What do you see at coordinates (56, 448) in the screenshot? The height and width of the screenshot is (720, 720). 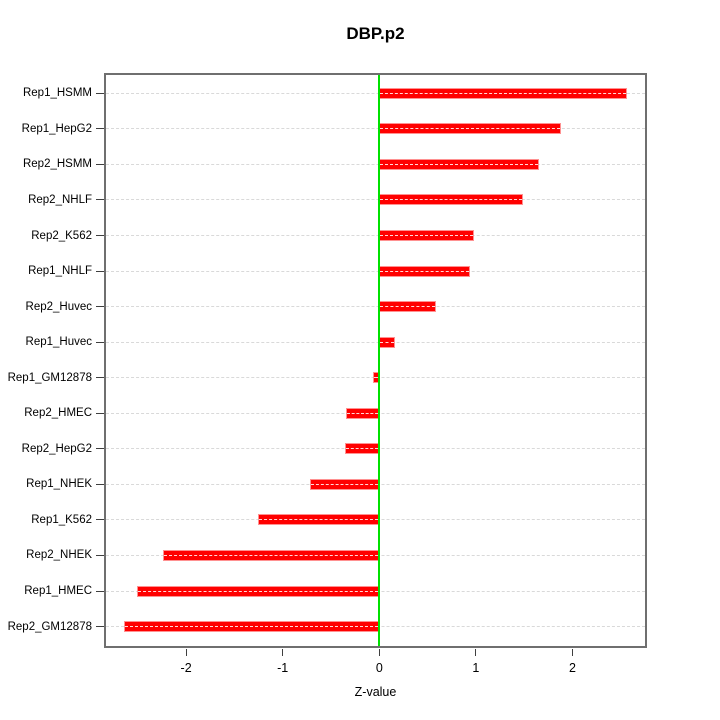 I see `category-label: Rep2_HepG2` at bounding box center [56, 448].